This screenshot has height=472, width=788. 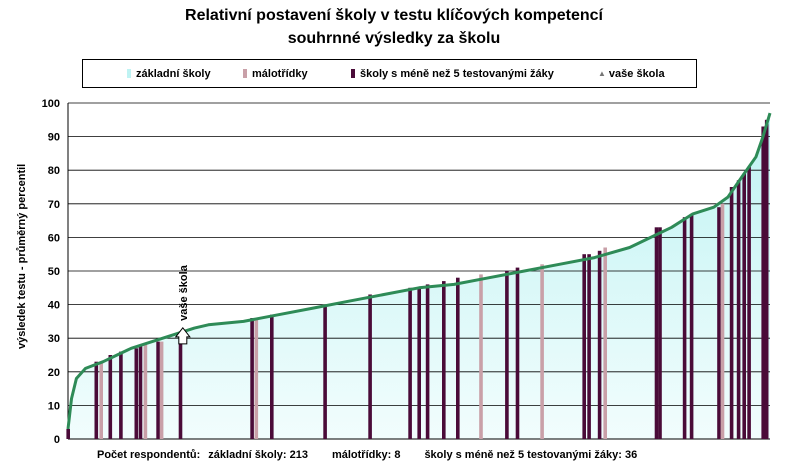 I want to click on y-tick-label: 80, so click(x=54, y=171).